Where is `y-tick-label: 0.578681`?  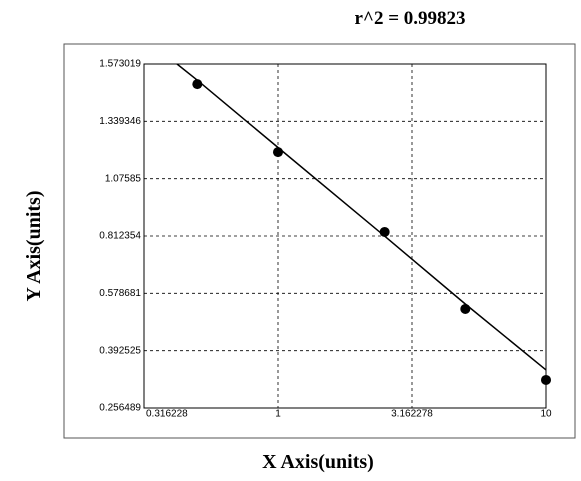
y-tick-label: 0.578681 is located at coordinates (120, 293).